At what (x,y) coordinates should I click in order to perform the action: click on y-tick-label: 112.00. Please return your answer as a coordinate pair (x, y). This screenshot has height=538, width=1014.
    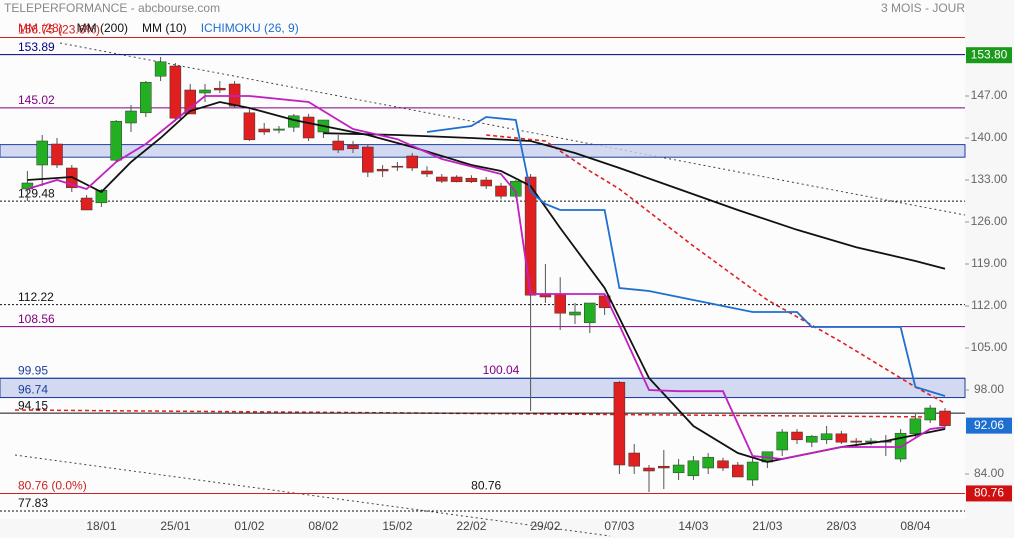
    Looking at the image, I should click on (989, 305).